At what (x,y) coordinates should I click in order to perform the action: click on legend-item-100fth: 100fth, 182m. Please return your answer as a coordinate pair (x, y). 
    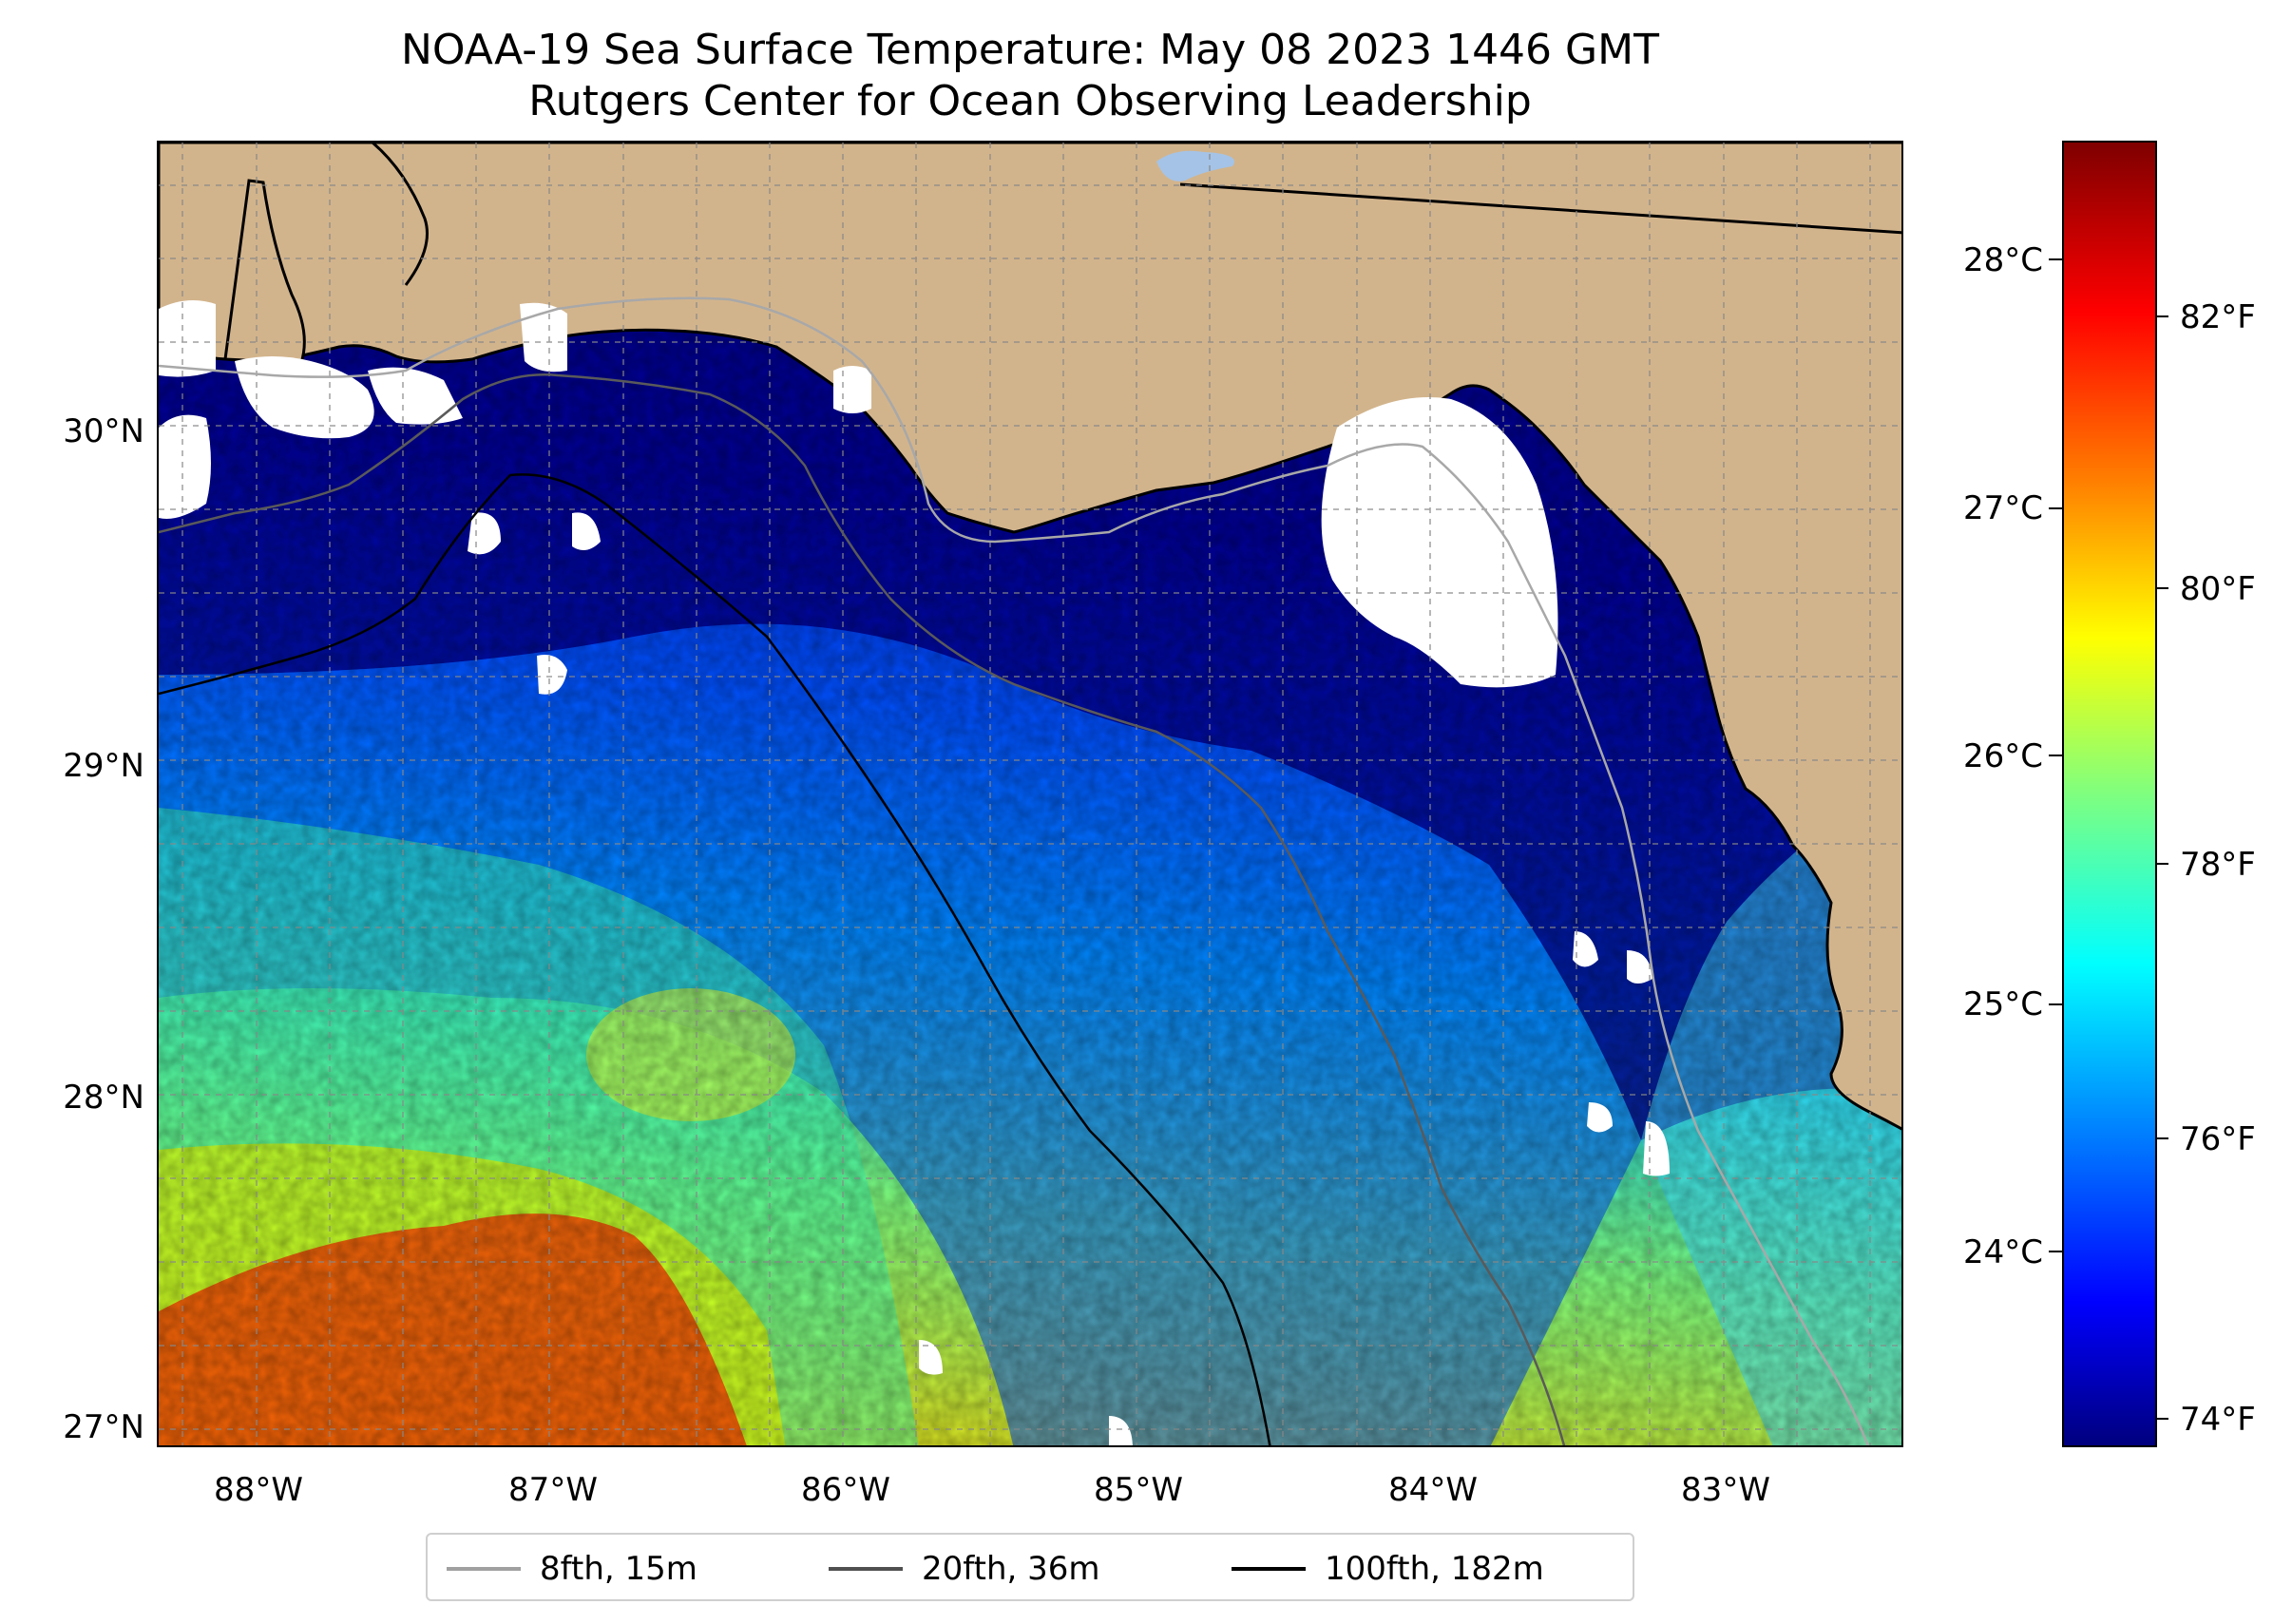
    Looking at the image, I should click on (1388, 1569).